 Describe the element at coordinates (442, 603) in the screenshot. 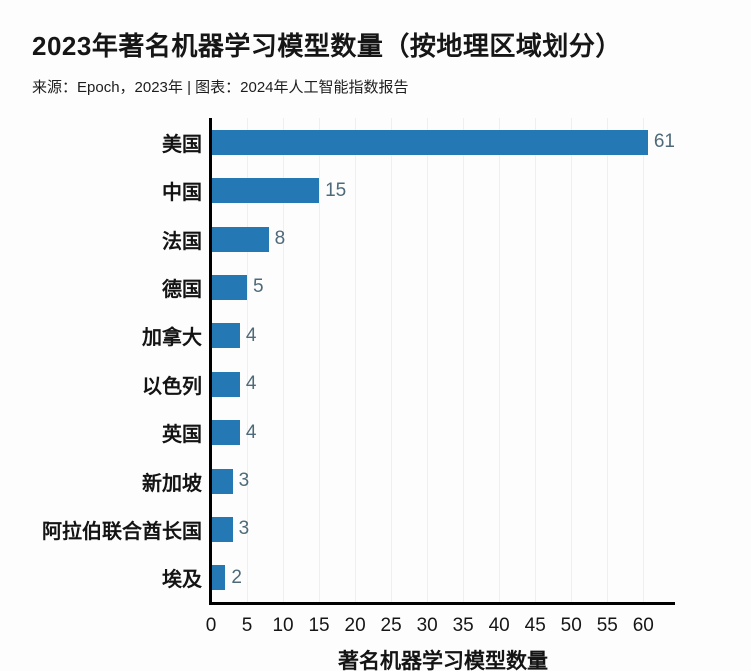

I see `x-axis-line` at that location.